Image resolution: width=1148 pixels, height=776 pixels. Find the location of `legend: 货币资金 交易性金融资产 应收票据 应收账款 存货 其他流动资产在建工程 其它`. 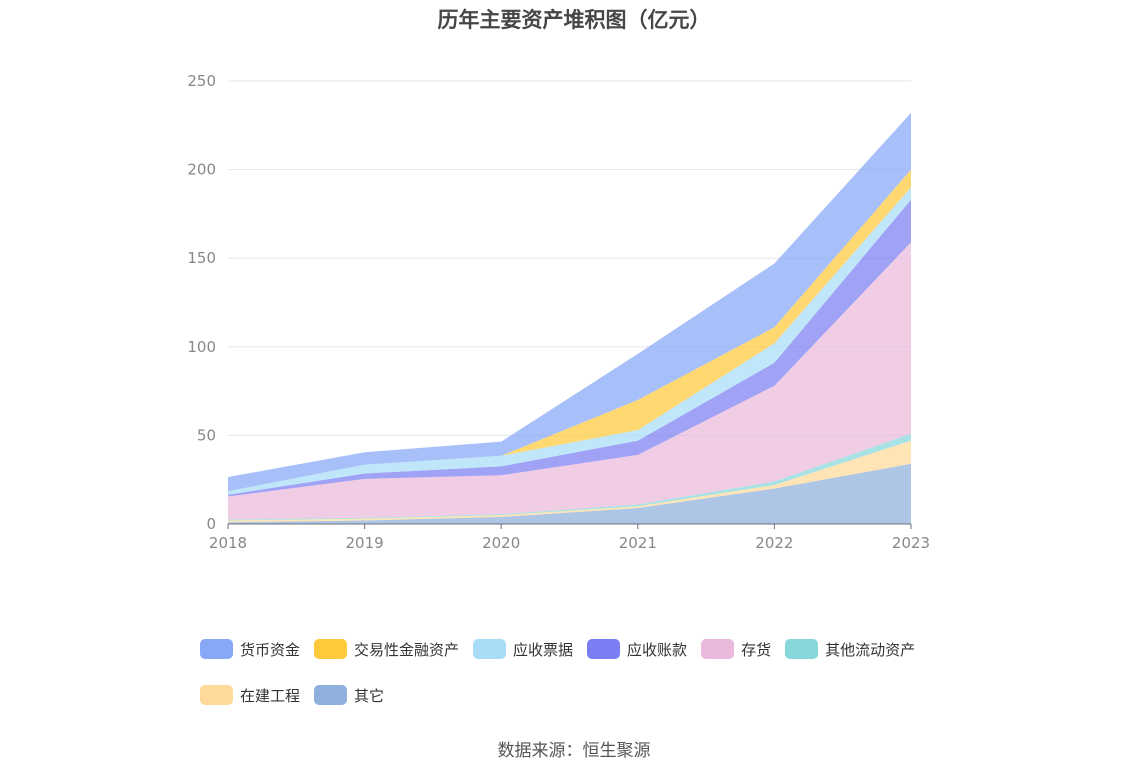

legend: 货币资金 交易性金融资产 应收票据 应收账款 存货 其他流动资产在建工程 其它 is located at coordinates (590, 672).